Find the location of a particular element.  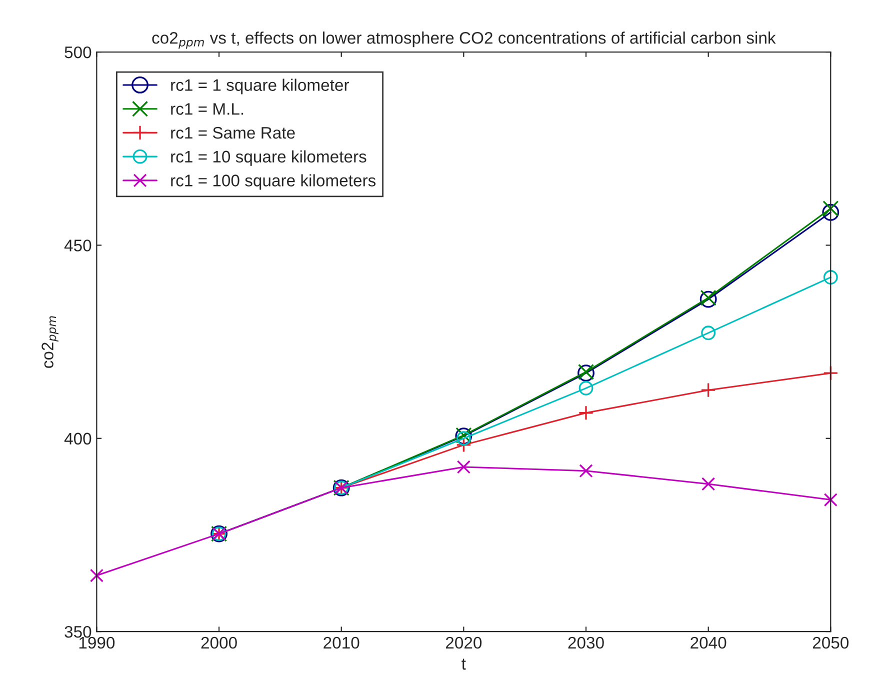

x-tick-label: 2020 is located at coordinates (464, 642).